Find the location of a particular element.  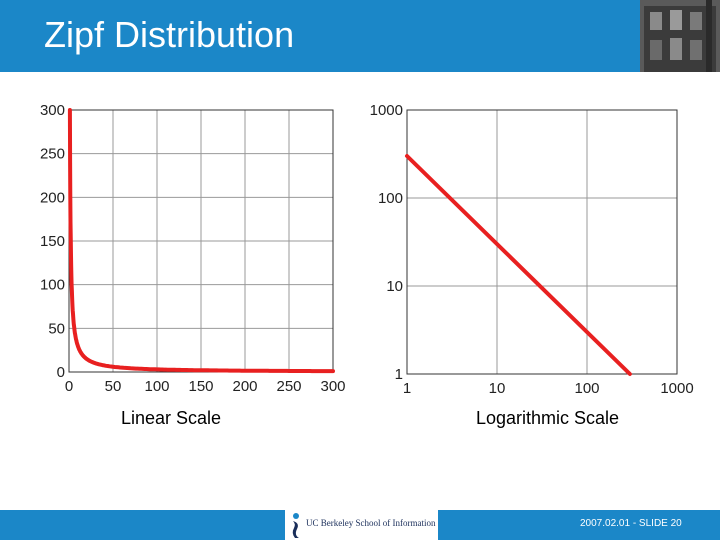

linear-scale-caption: Linear Scale is located at coordinates (171, 418).